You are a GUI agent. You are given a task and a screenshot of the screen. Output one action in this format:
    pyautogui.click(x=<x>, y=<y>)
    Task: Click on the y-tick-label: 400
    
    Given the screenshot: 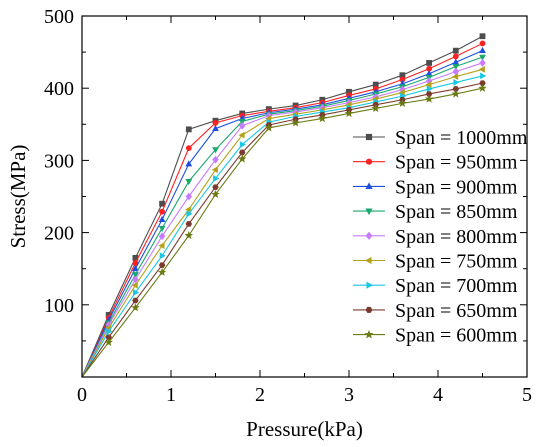 What is the action you would take?
    pyautogui.click(x=59, y=89)
    